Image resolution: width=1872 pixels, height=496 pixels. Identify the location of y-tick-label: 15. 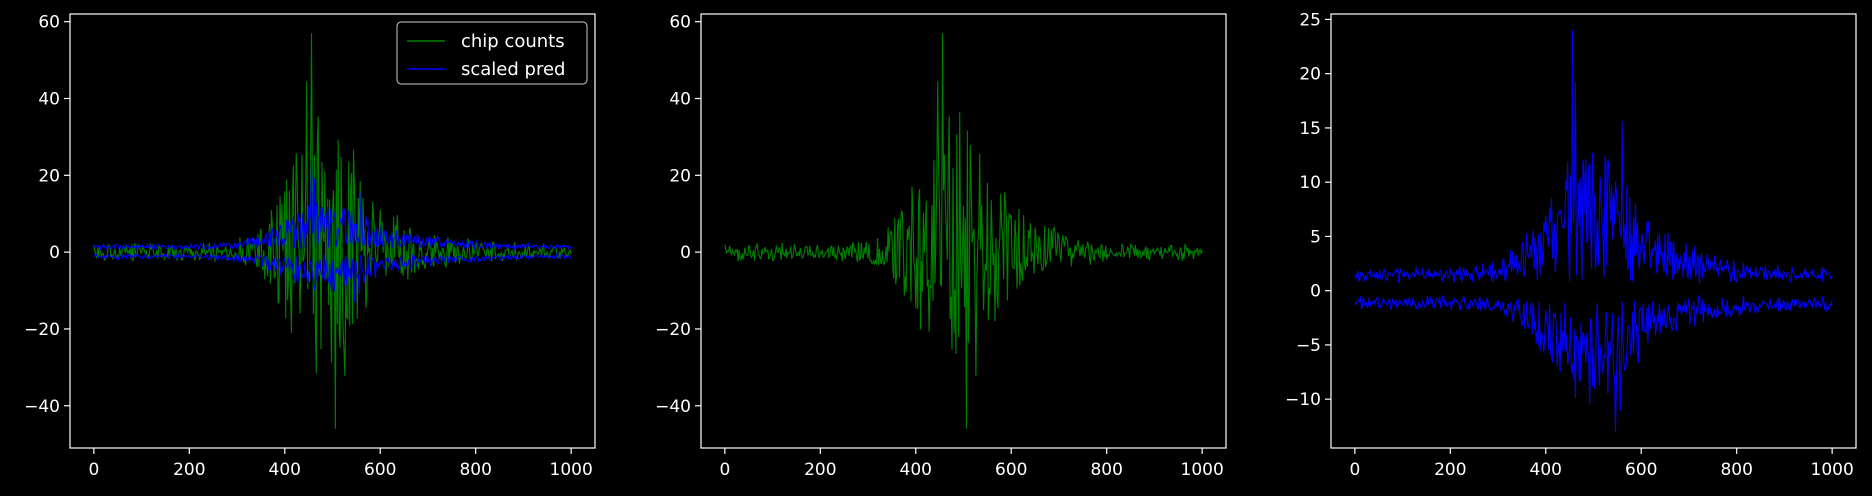
(1310, 129).